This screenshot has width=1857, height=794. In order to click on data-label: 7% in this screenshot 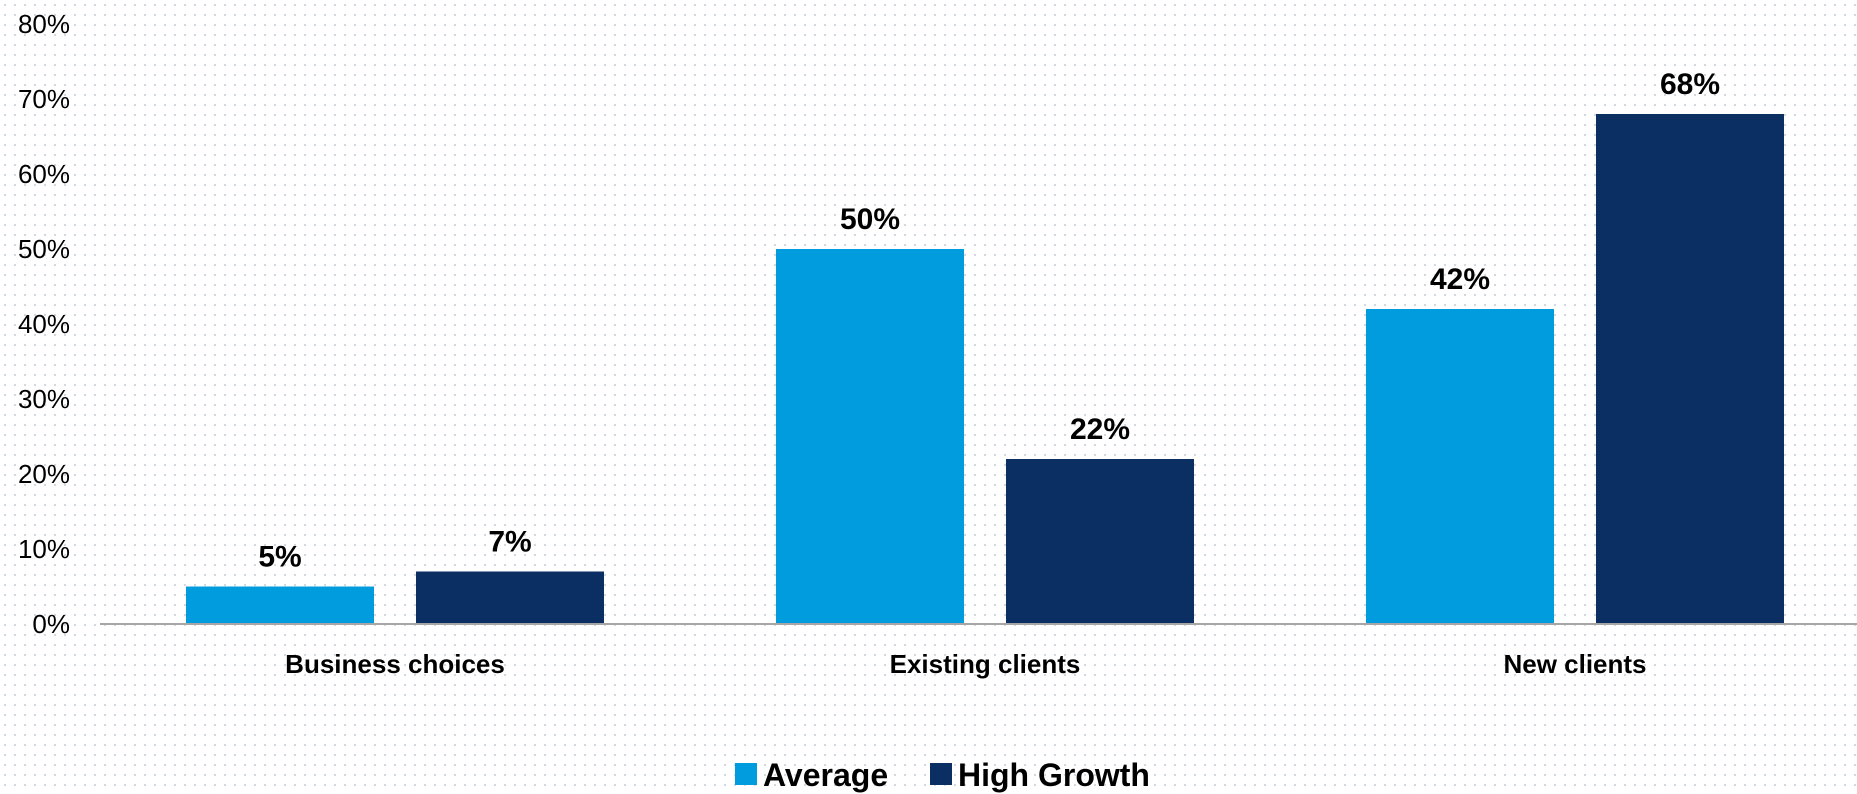, I will do `click(509, 542)`.